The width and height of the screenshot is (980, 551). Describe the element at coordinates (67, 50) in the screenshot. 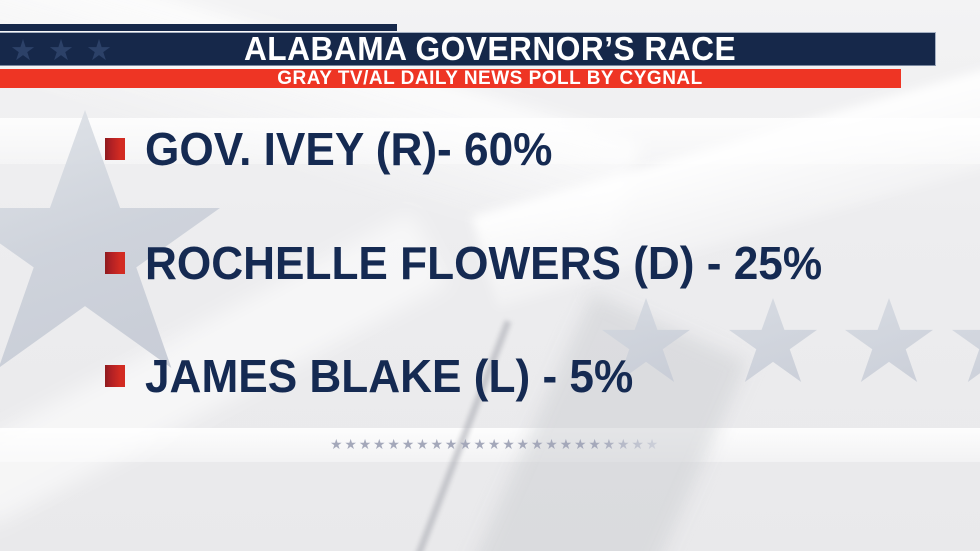

I see `title-bar-stars-icon: ★★★` at that location.